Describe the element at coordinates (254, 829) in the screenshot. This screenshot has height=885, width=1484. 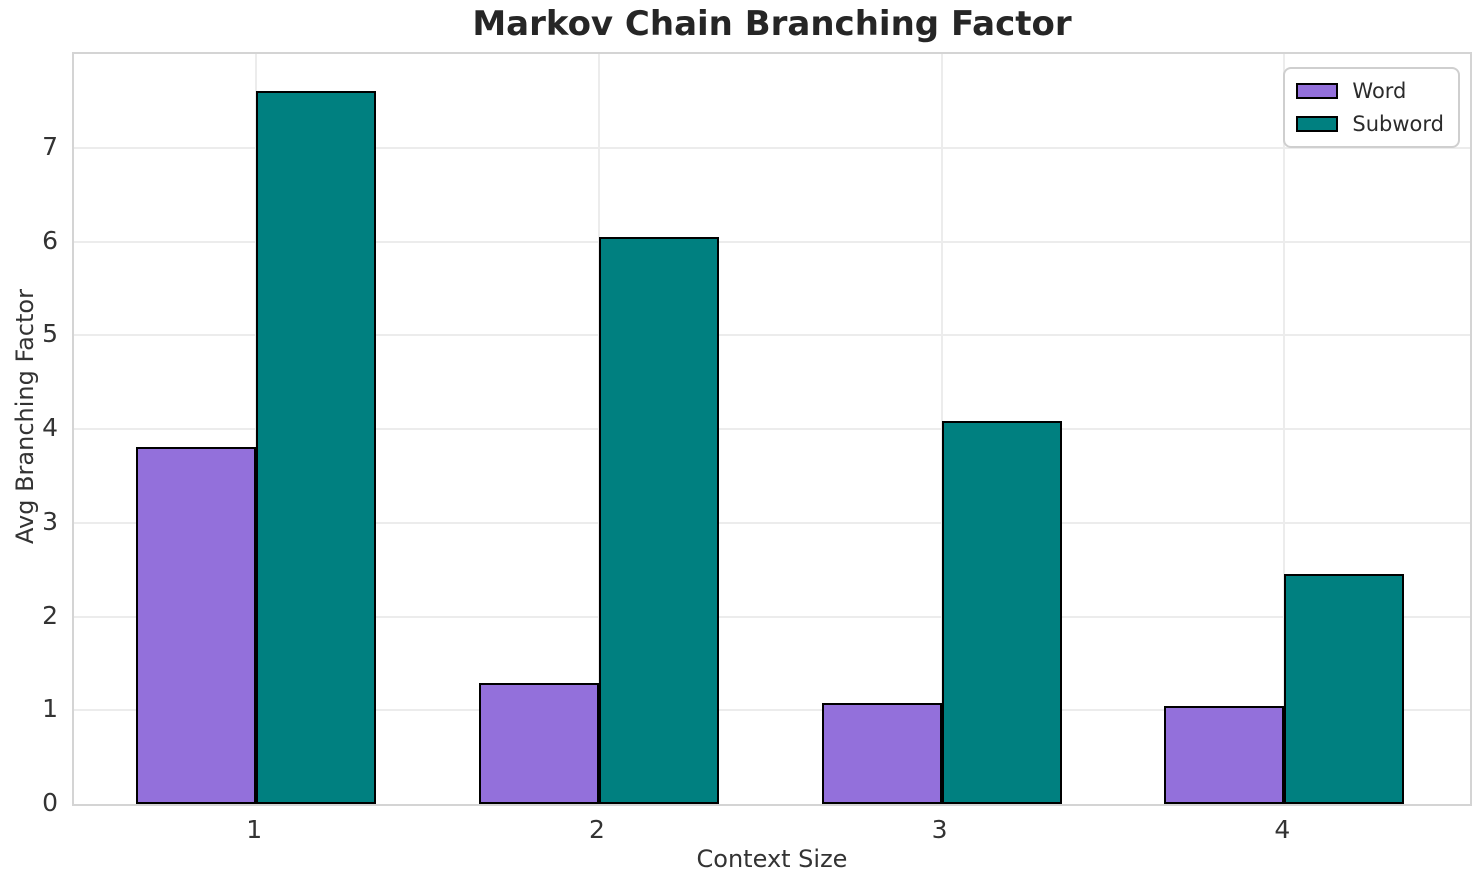
I see `x-tick-label-1: 1` at that location.